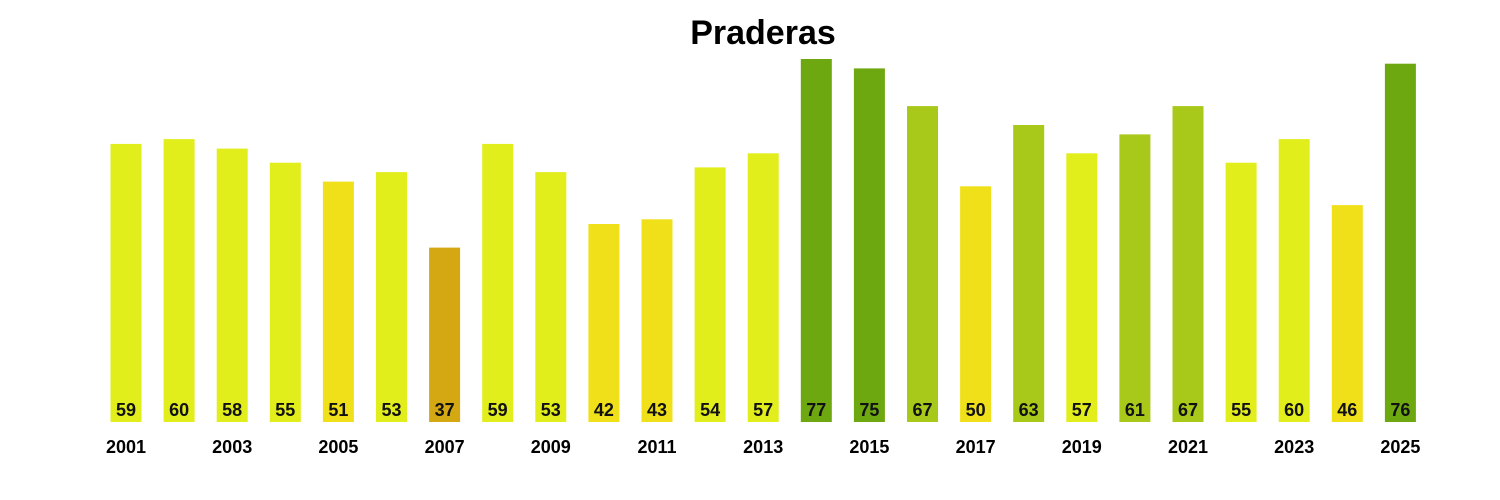 The width and height of the screenshot is (1500, 500). I want to click on value-label-2014: 77, so click(816, 410).